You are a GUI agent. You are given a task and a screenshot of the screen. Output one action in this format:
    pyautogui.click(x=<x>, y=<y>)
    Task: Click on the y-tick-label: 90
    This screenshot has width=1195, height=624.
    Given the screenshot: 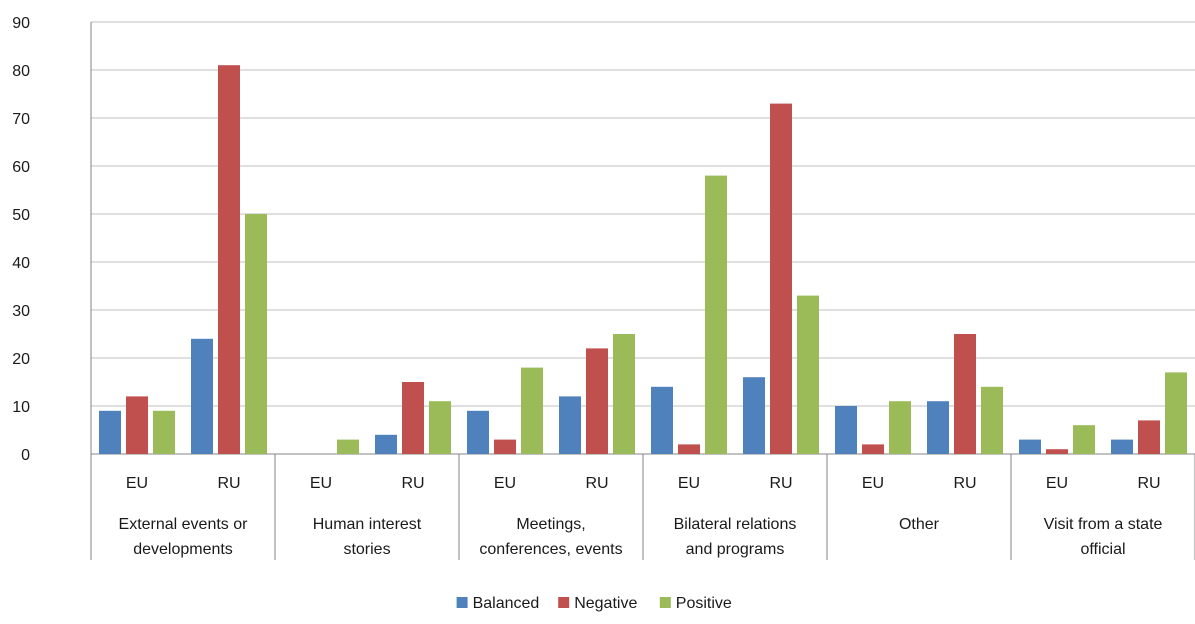 What is the action you would take?
    pyautogui.click(x=21, y=23)
    